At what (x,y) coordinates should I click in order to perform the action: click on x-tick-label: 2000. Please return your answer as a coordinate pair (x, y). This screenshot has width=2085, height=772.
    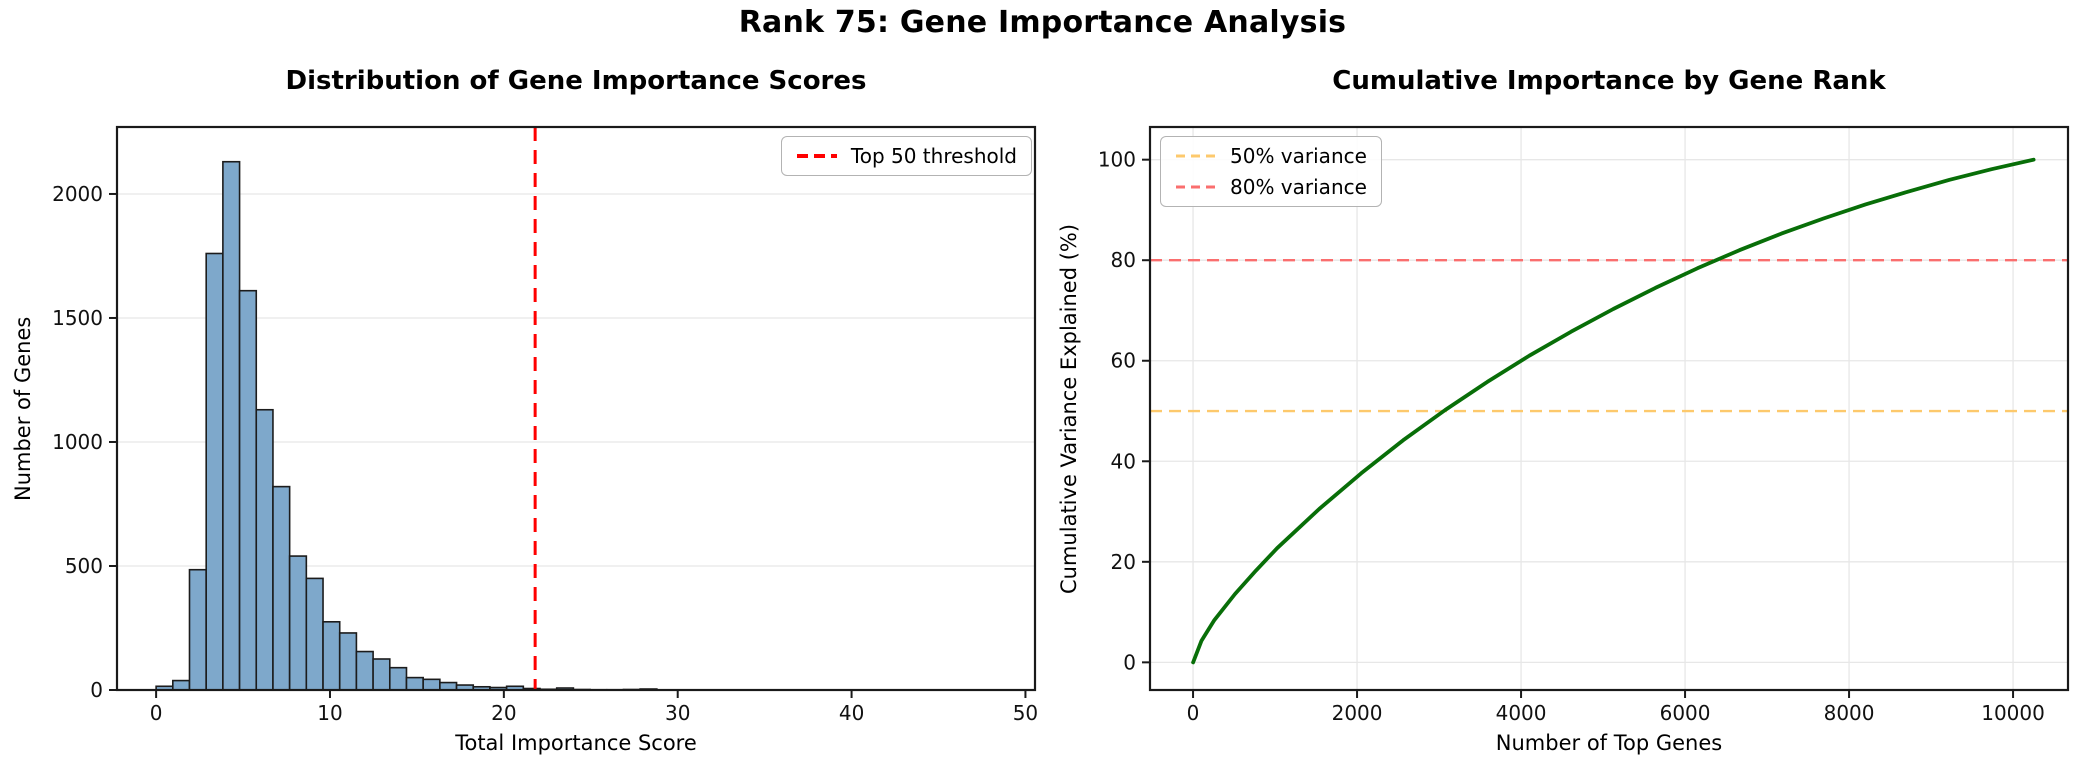
    Looking at the image, I should click on (1357, 713).